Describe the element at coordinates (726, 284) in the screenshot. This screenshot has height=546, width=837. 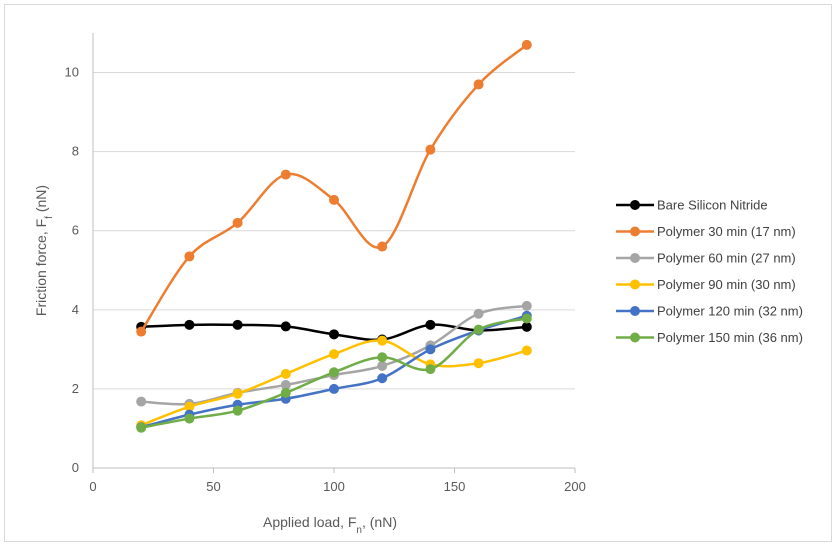
I see `legend-label: Polymer 90 min (30 nm)` at that location.